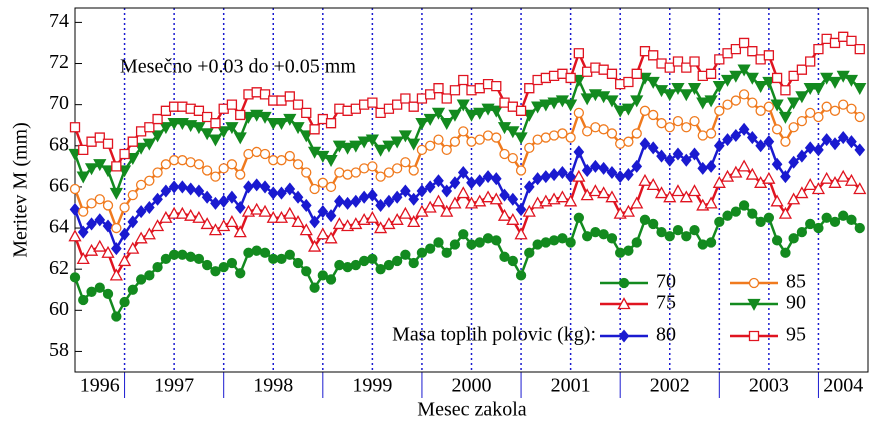  What do you see at coordinates (472, 410) in the screenshot?
I see `x-axis-label: Mesec zakola` at bounding box center [472, 410].